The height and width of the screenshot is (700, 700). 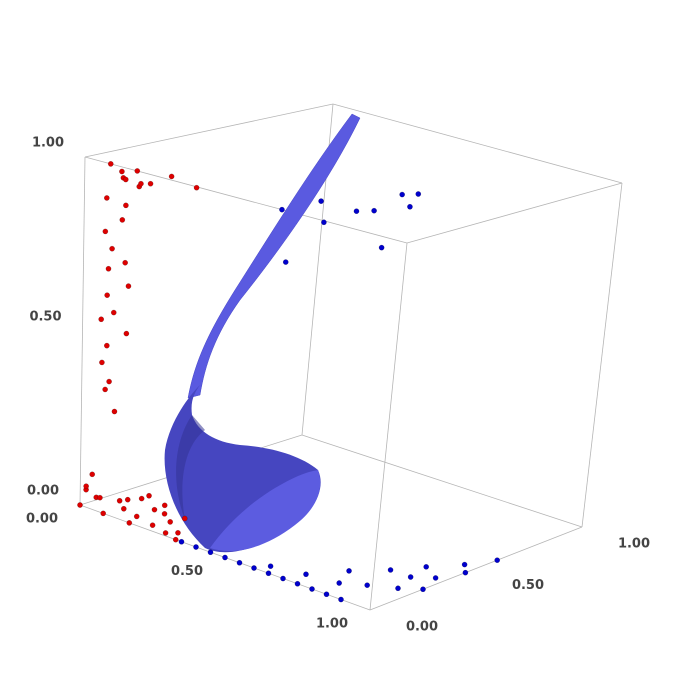 I want to click on z-tick-label: 0.00, so click(x=43, y=491).